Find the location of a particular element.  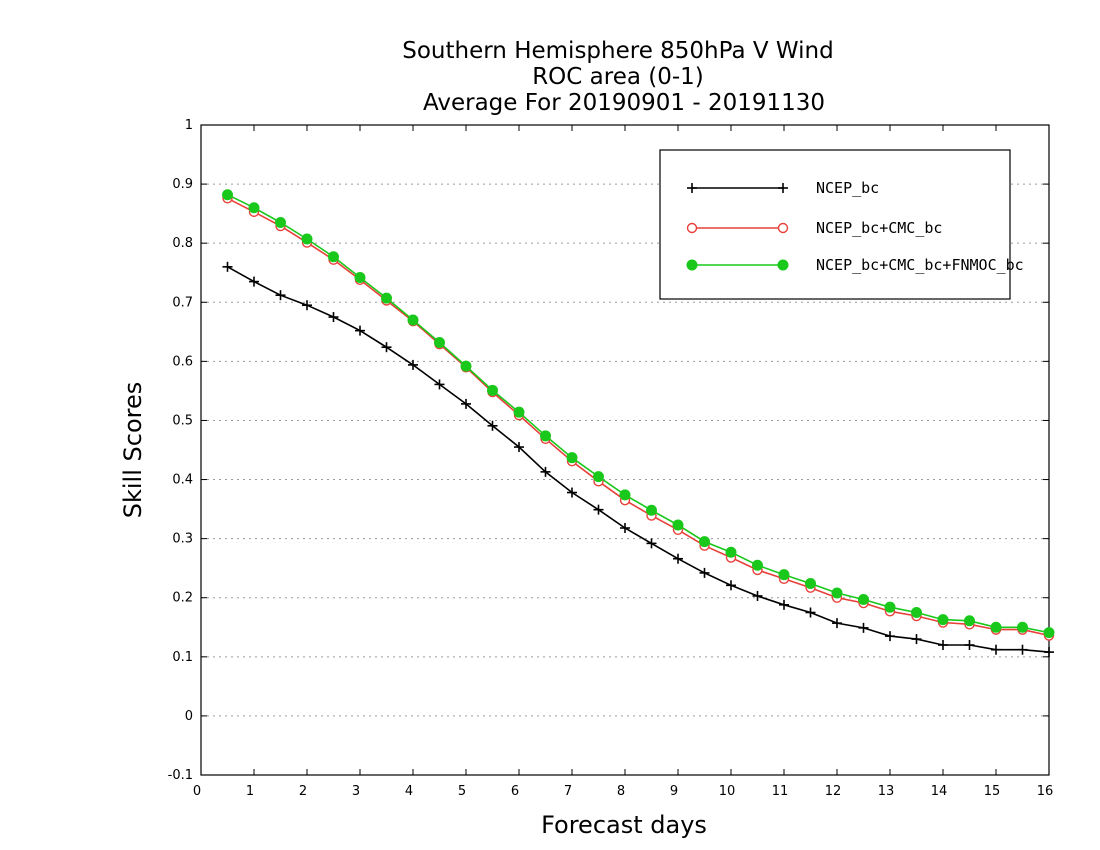

y-tick-label: -0.1 is located at coordinates (180, 775).